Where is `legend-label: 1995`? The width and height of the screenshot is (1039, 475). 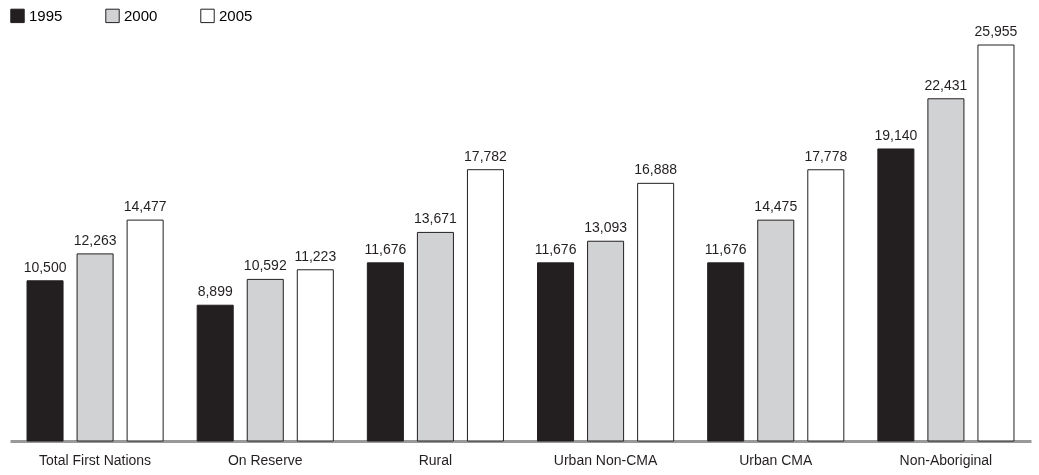 legend-label: 1995 is located at coordinates (46, 15).